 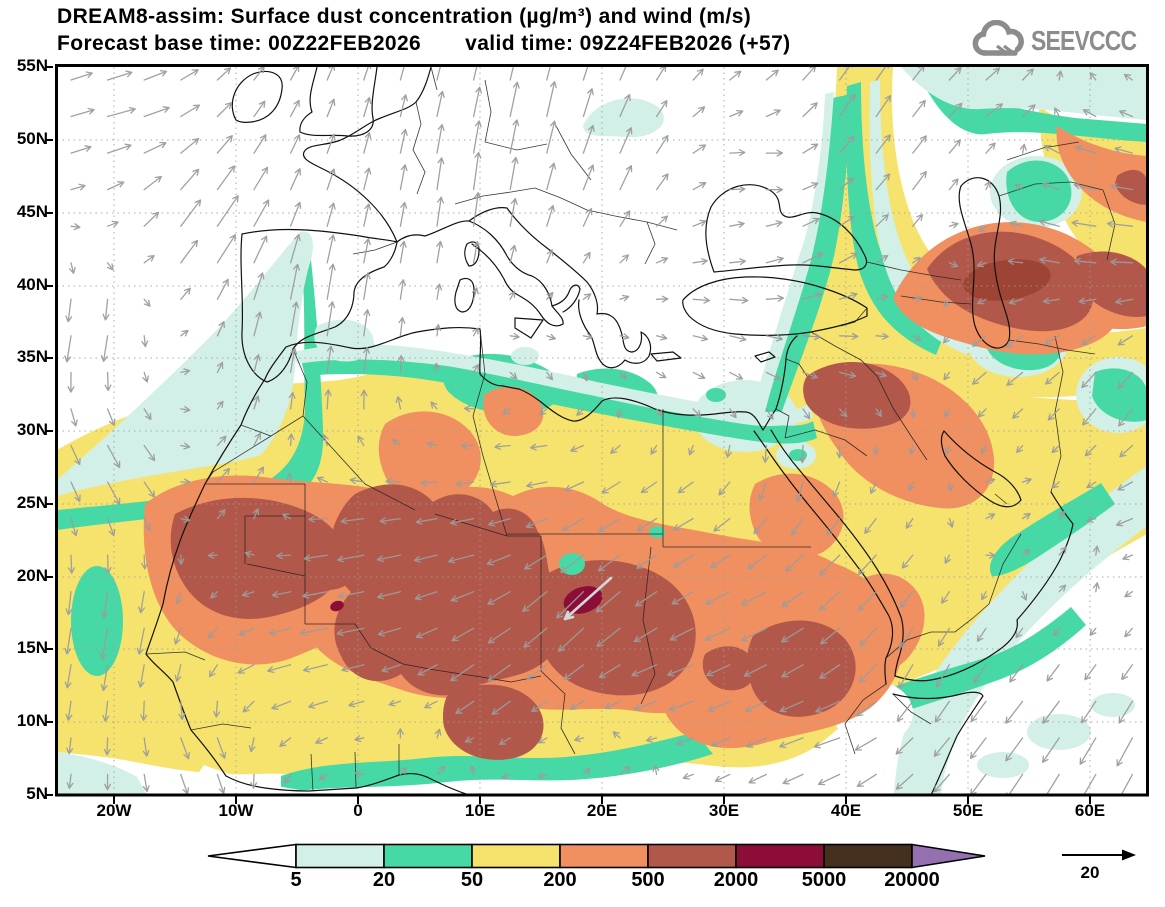 I want to click on lat-tick-label: 35N, so click(x=32, y=356).